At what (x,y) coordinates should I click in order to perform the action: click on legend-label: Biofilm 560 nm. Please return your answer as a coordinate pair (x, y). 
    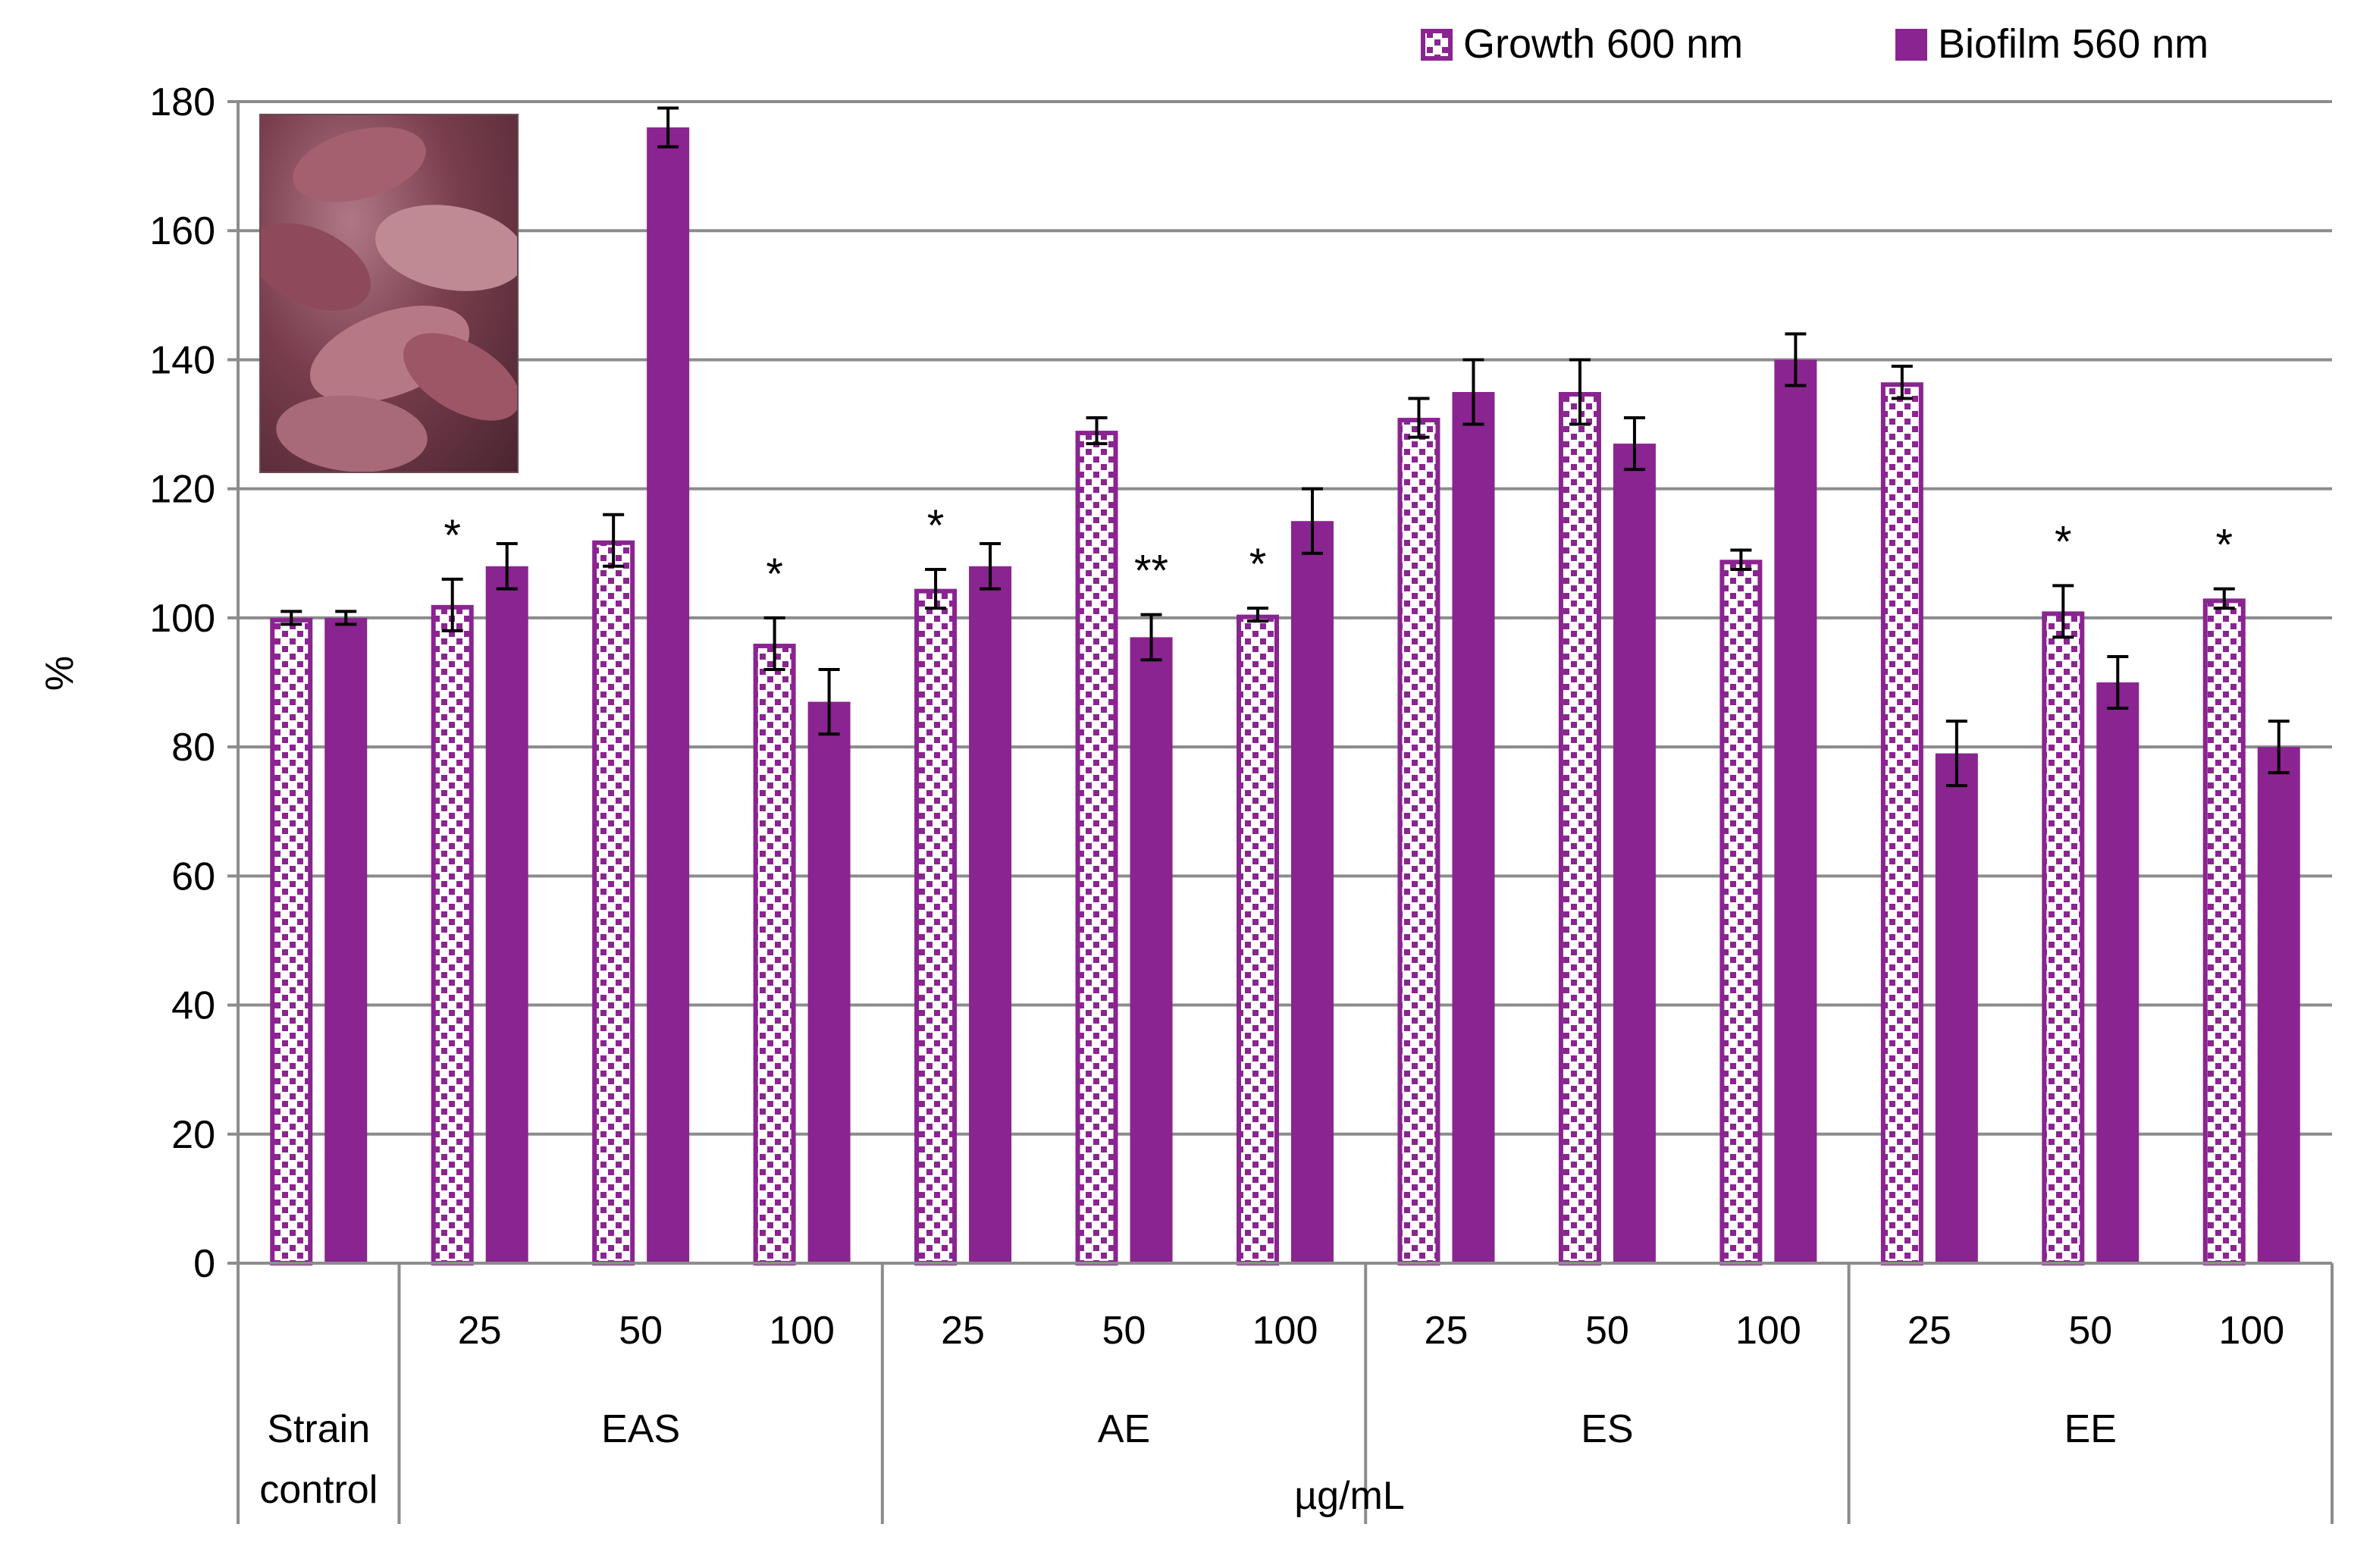
    Looking at the image, I should click on (2073, 44).